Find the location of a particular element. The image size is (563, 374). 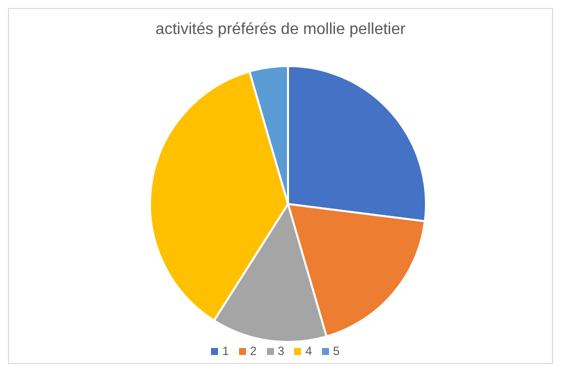

chart-title: activités préférés de mollie pelletier is located at coordinates (280, 30).